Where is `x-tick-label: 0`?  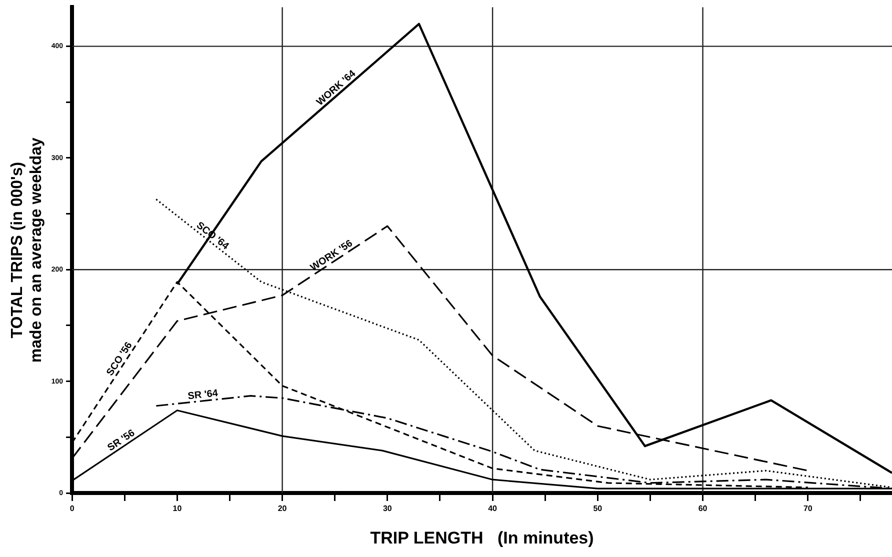 x-tick-label: 0 is located at coordinates (72, 509).